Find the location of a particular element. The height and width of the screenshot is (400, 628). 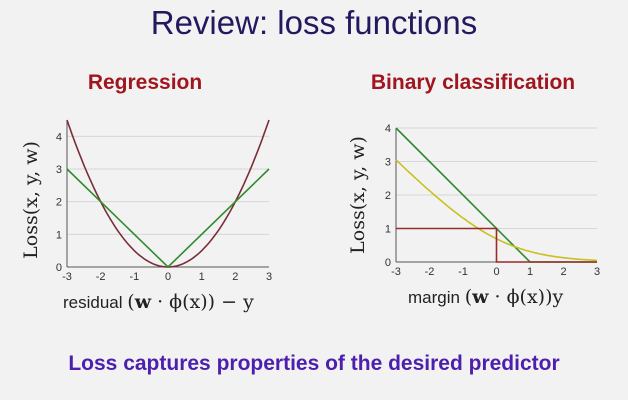

classification-panel-title: Binary classification is located at coordinates (473, 82).